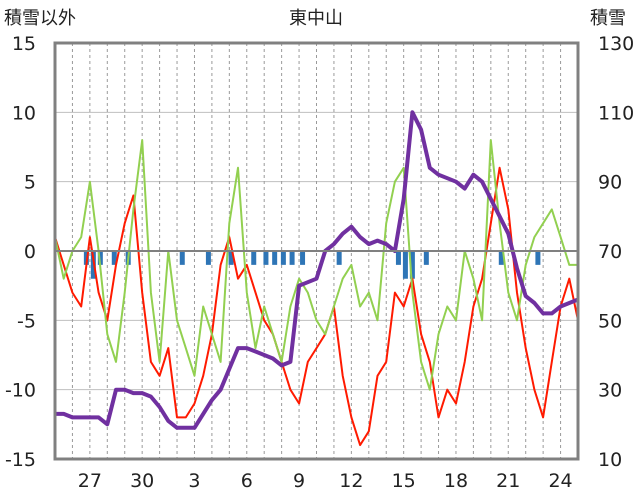 The width and height of the screenshot is (636, 501). Describe the element at coordinates (610, 391) in the screenshot. I see `right-tick-label-5: 30` at that location.